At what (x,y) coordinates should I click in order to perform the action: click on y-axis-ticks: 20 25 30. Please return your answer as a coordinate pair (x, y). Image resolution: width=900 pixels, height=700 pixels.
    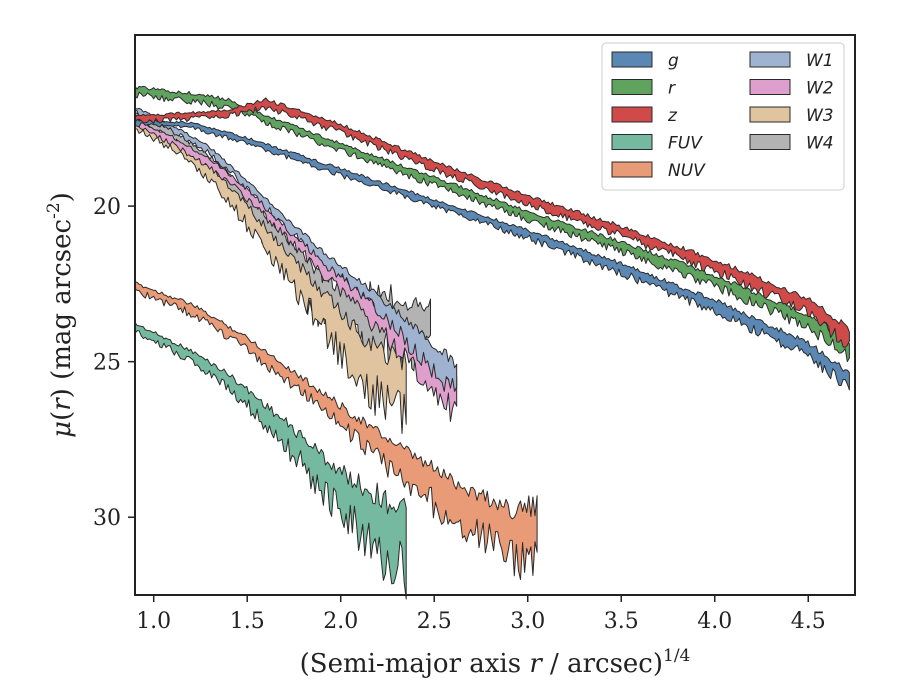
    Looking at the image, I should click on (114, 363).